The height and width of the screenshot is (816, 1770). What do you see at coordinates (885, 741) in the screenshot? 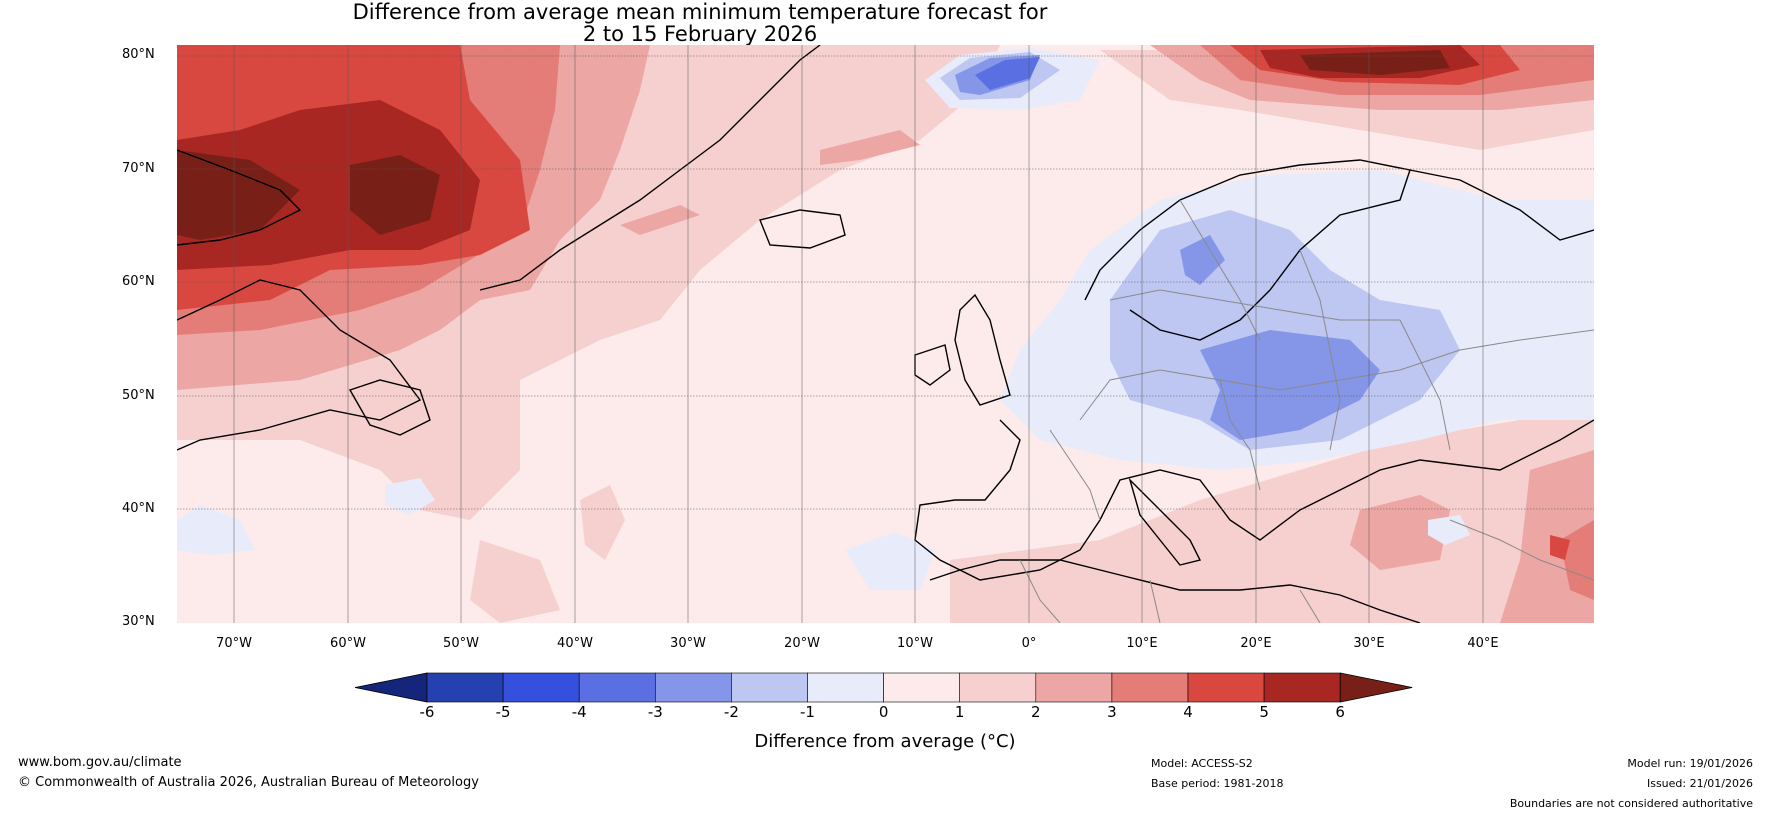
I see `colorbar-title: Difference from average (°C)` at bounding box center [885, 741].